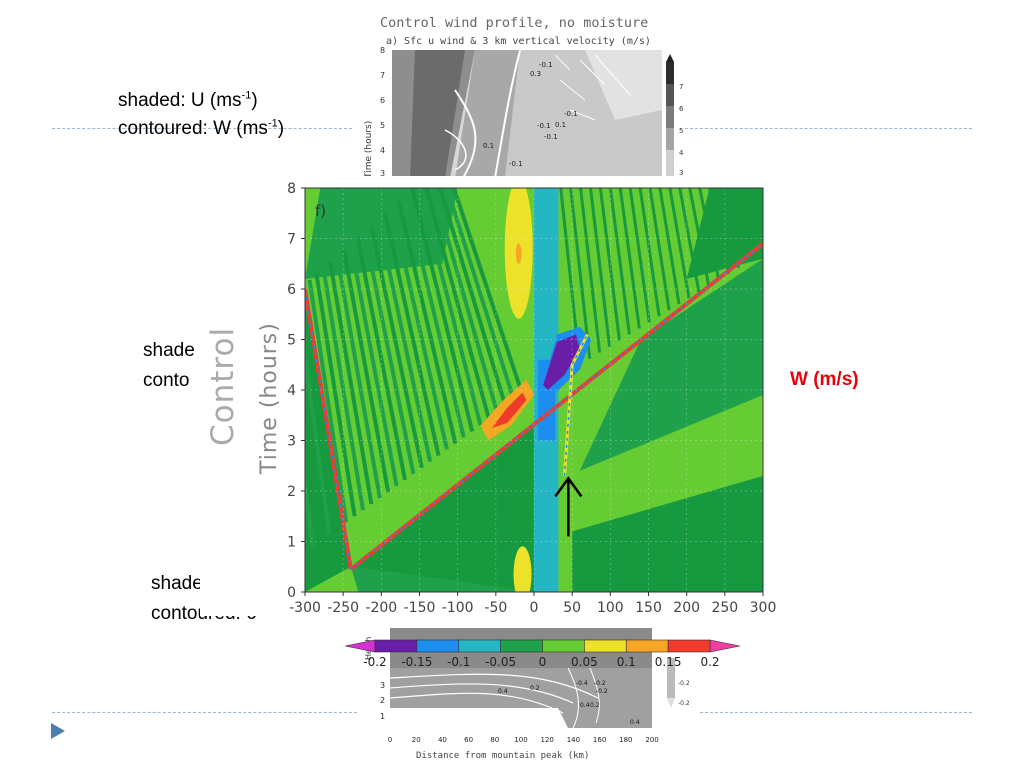 This screenshot has height=768, width=1024. Describe the element at coordinates (291, 240) in the screenshot. I see `y-tick-label: 7` at that location.